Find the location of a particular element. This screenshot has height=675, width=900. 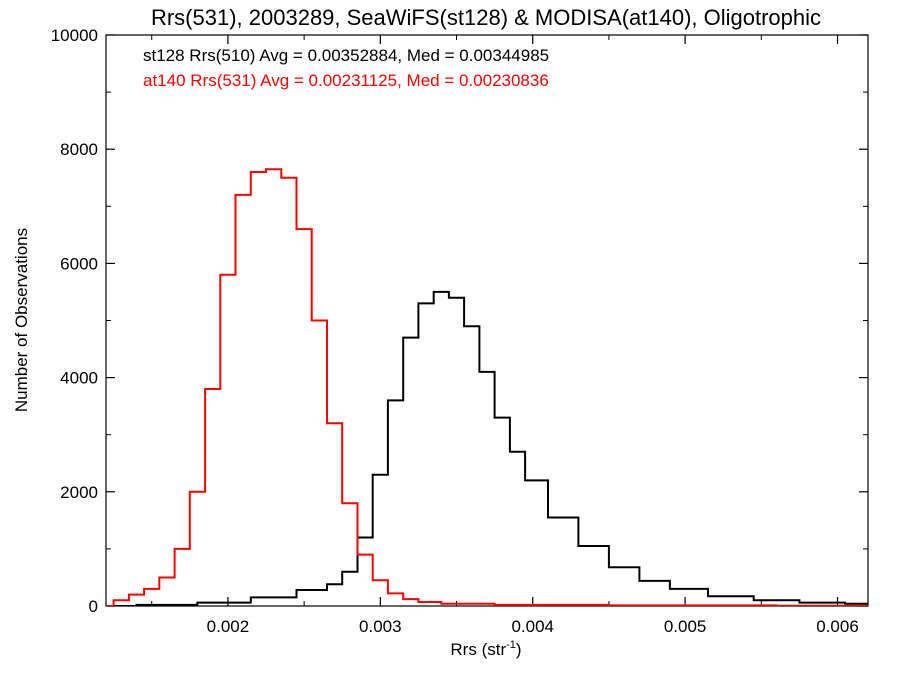

y-tick-label: 6000 is located at coordinates (79, 263).